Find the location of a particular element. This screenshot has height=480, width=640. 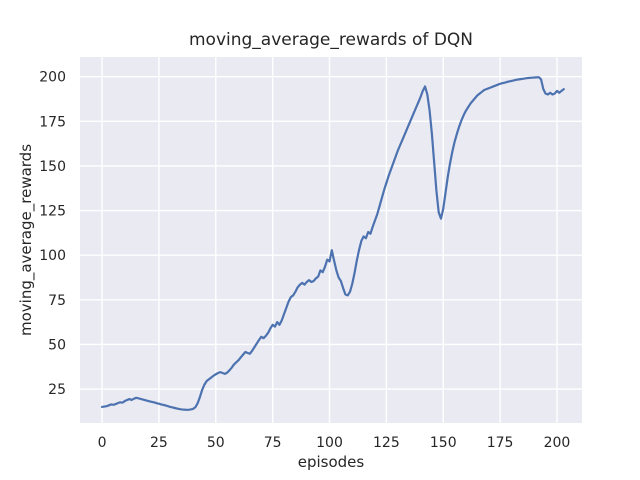

y-tick-label: 25 is located at coordinates (57, 390).